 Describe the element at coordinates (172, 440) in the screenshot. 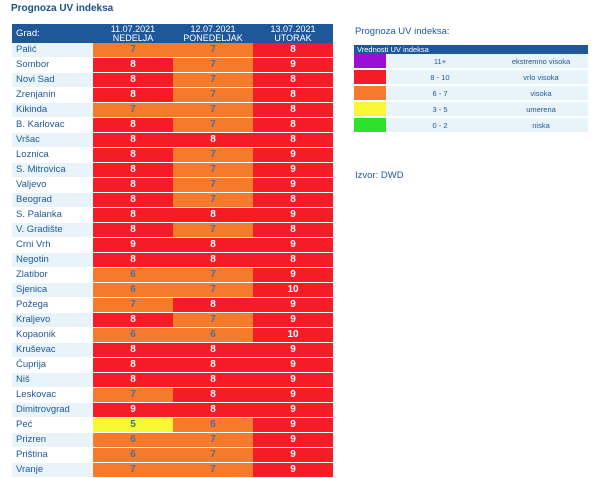

I see `table-row: Prizren 6 7 9` at that location.